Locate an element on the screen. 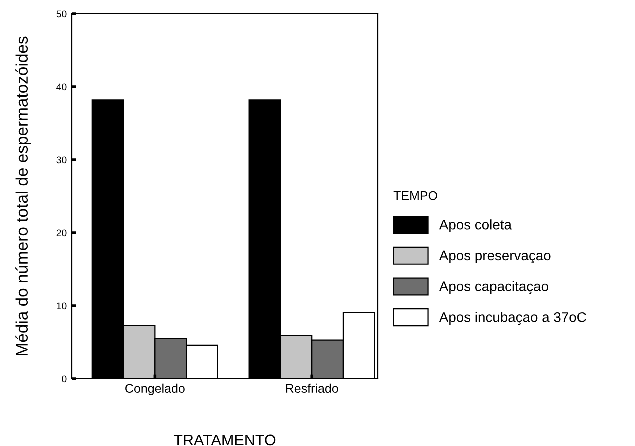 The width and height of the screenshot is (635, 446). legend-title: TEMPO is located at coordinates (416, 195).